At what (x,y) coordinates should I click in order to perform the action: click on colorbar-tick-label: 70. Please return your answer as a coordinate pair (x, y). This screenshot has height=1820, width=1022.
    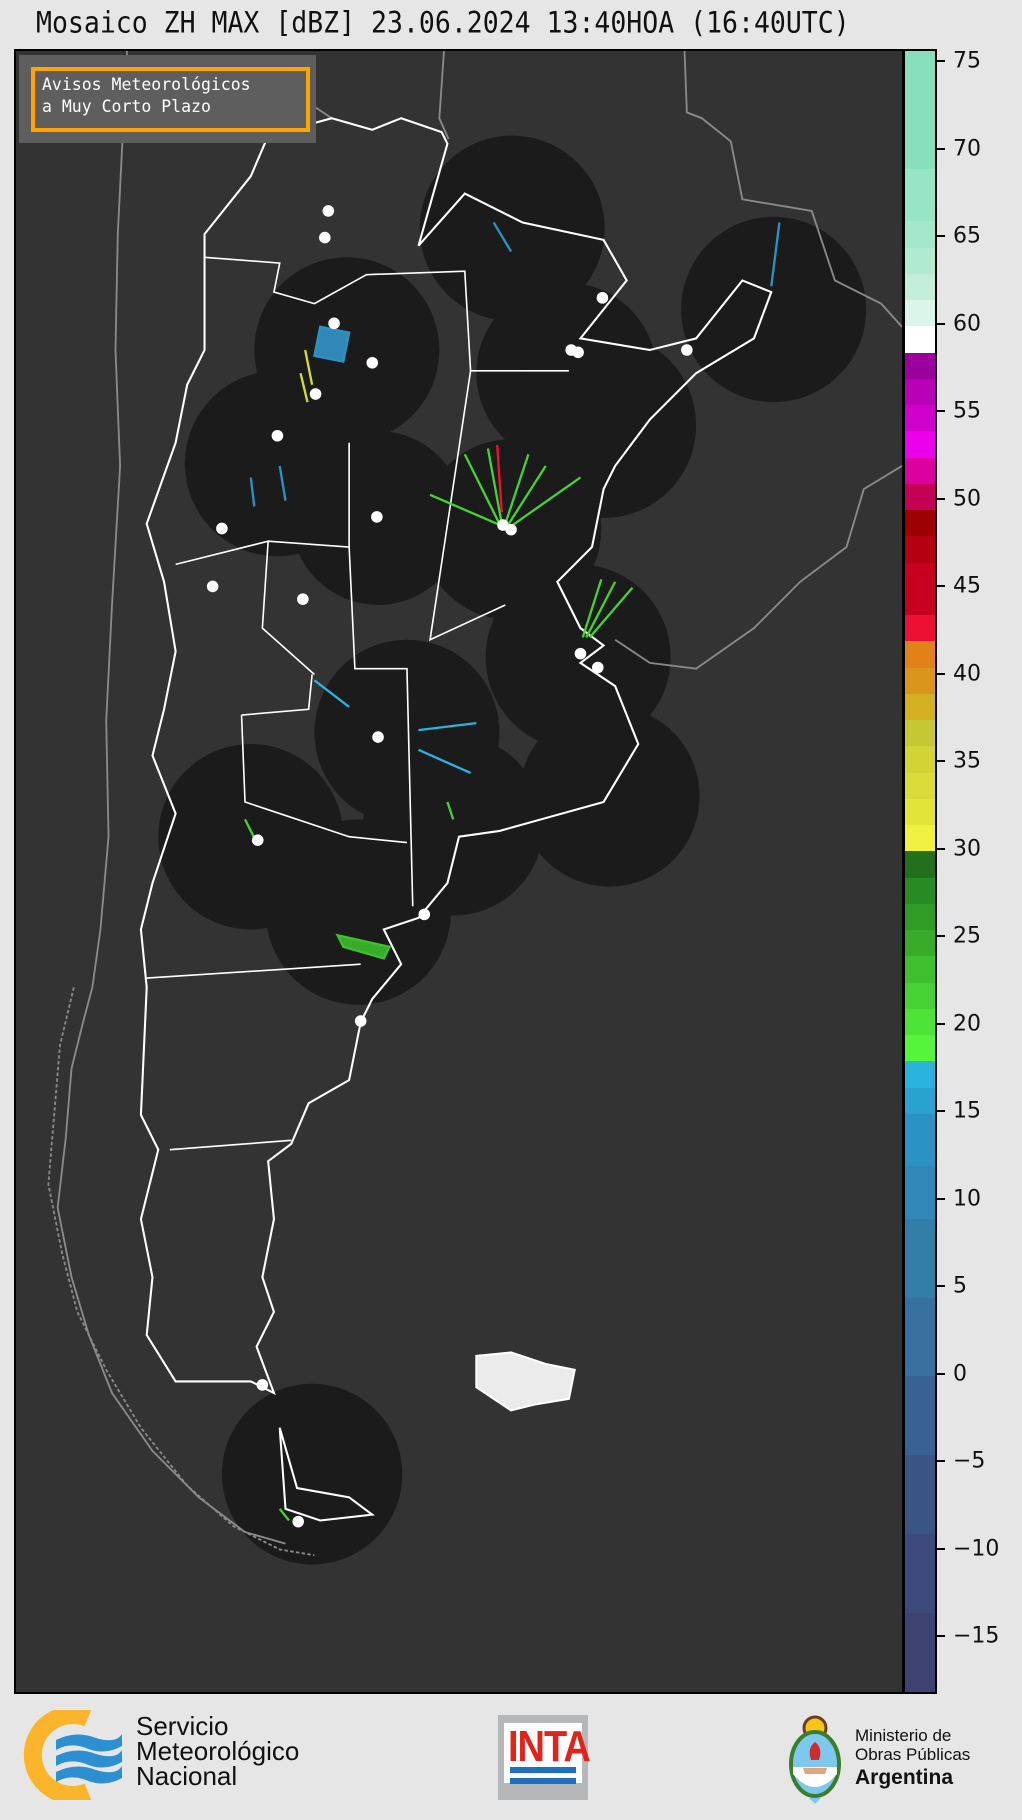
    Looking at the image, I should click on (967, 149).